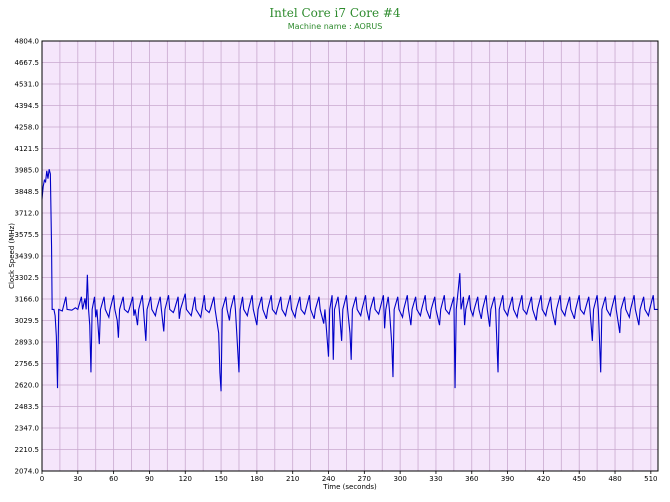  What do you see at coordinates (12, 256) in the screenshot?
I see `y-axis-title: Clock Speed (MHz)` at bounding box center [12, 256].